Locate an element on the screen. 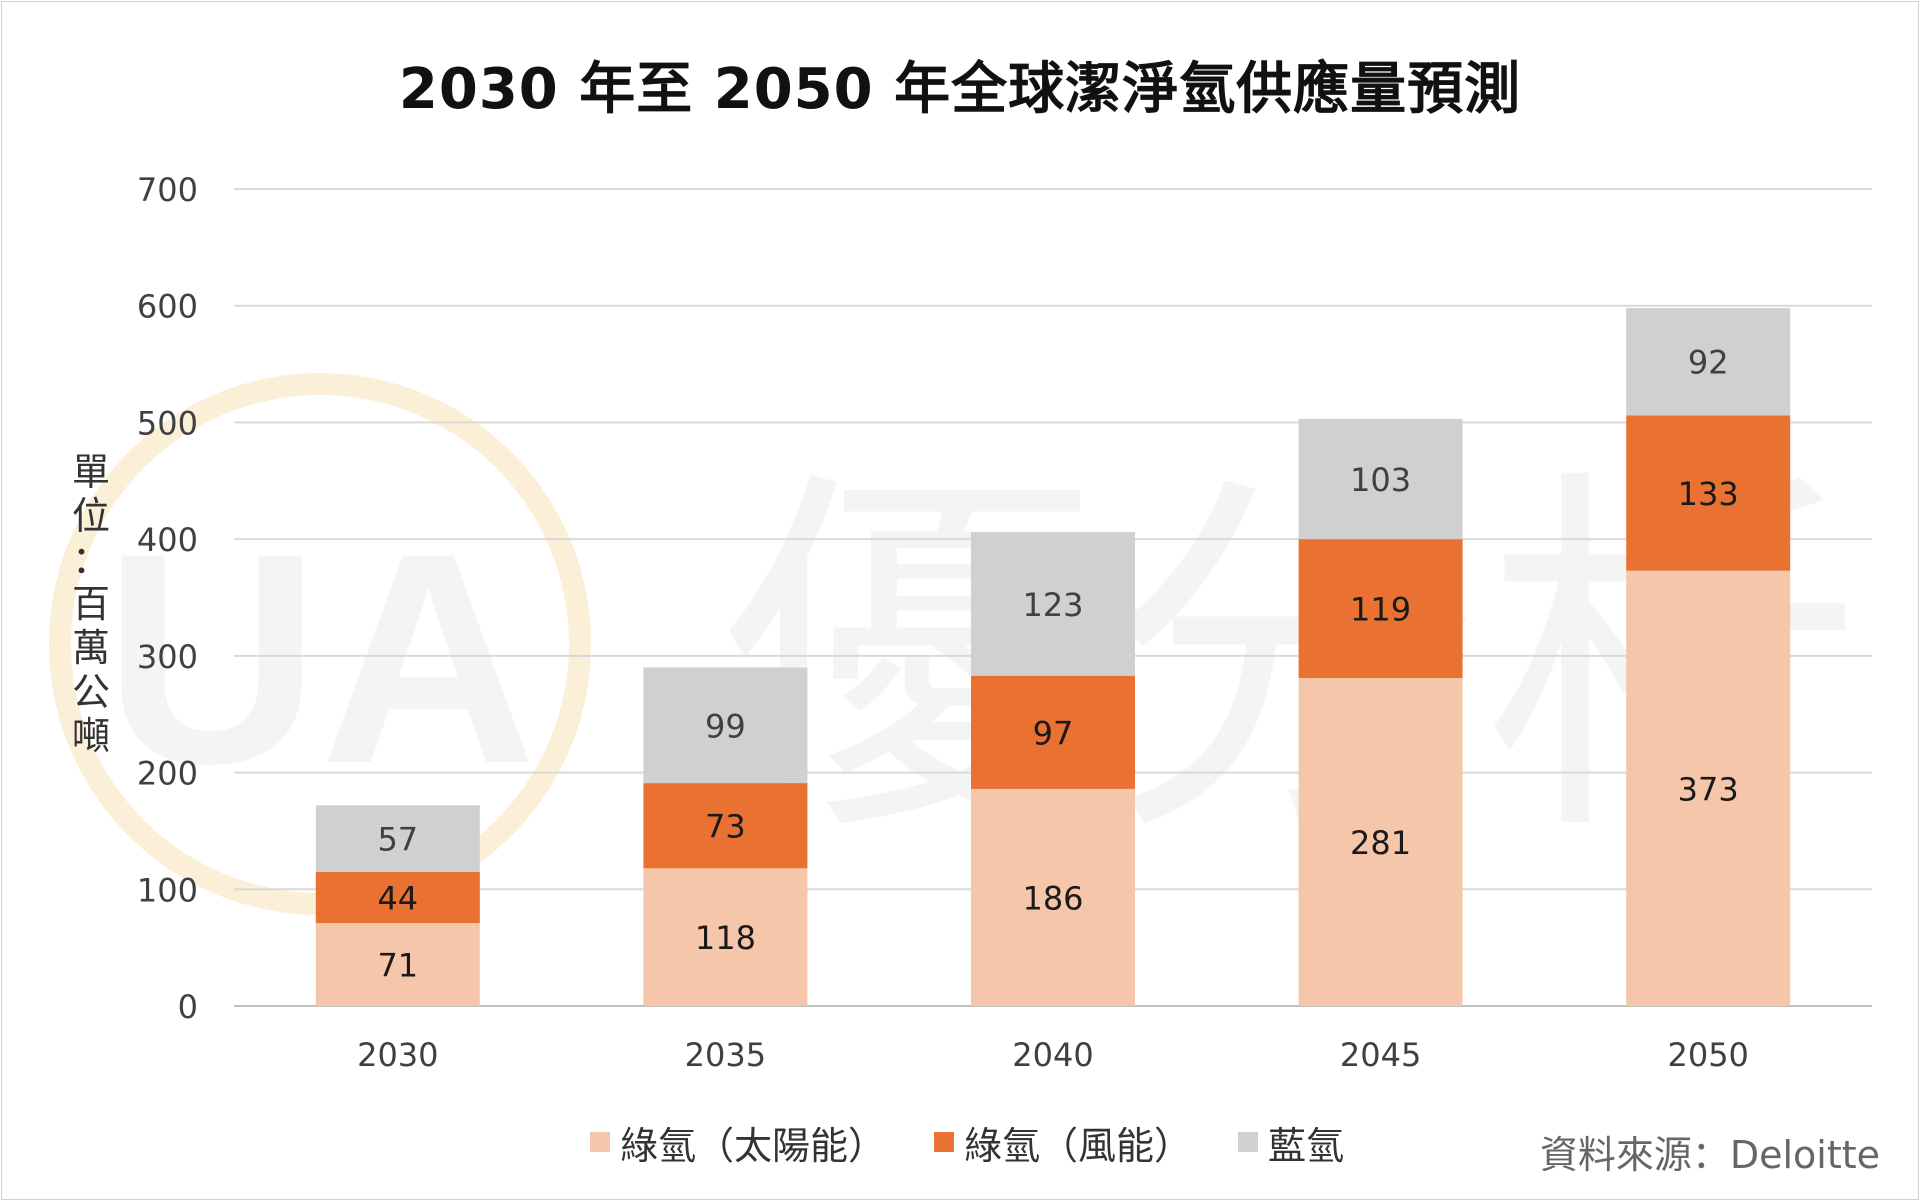 The height and width of the screenshot is (1201, 1920). data-label: 123 is located at coordinates (1052, 605).